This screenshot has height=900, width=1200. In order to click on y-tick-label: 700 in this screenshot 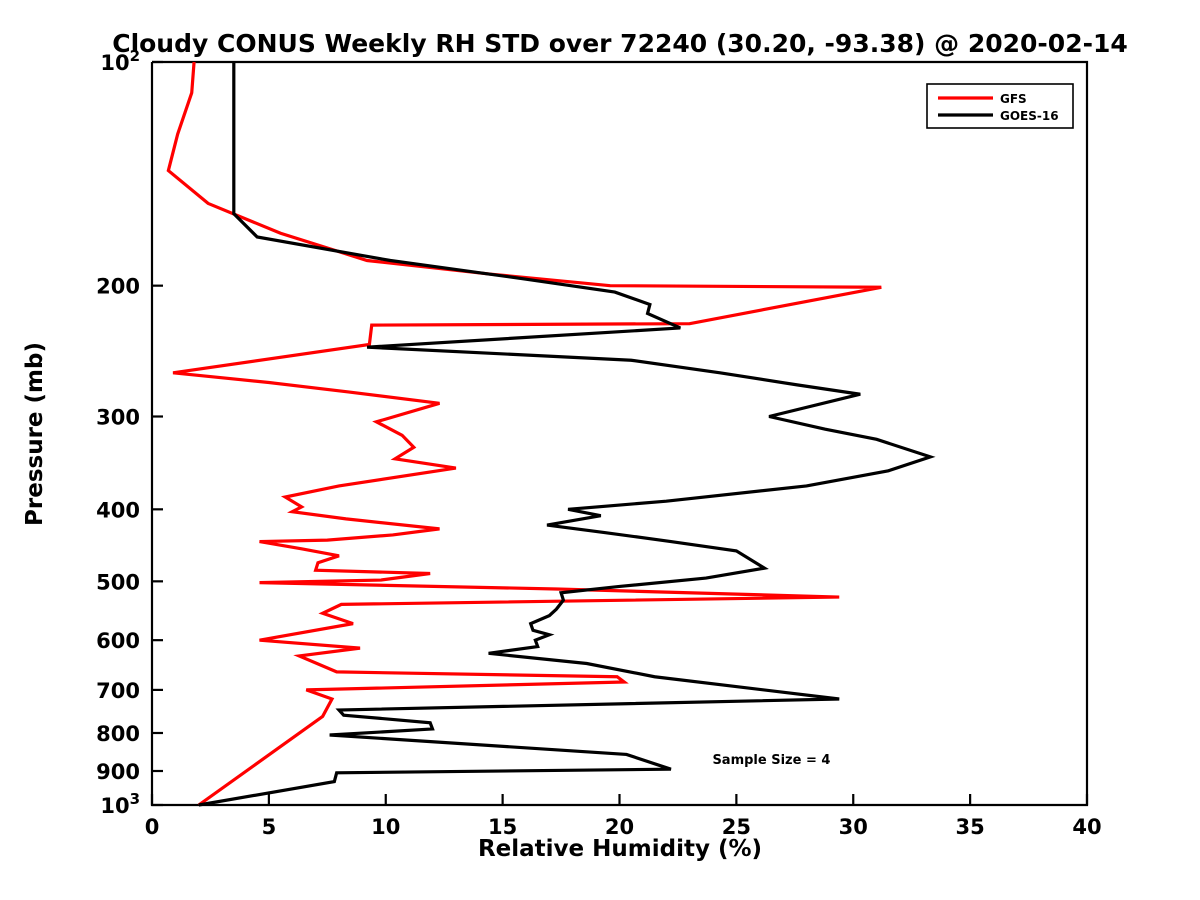, I will do `click(118, 691)`.